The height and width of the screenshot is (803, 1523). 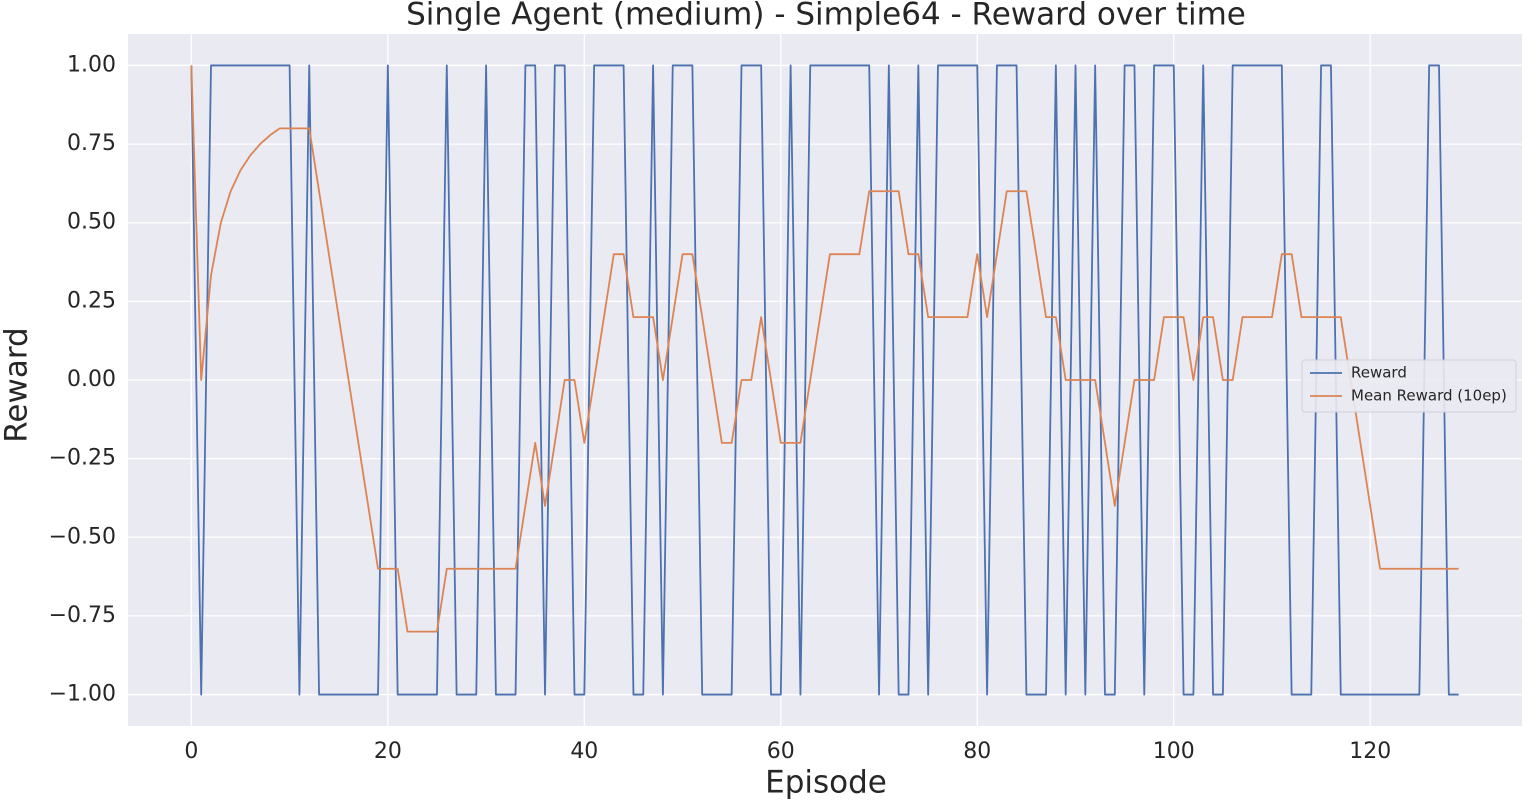 I want to click on y-tick-label: 0.50, so click(x=91, y=222).